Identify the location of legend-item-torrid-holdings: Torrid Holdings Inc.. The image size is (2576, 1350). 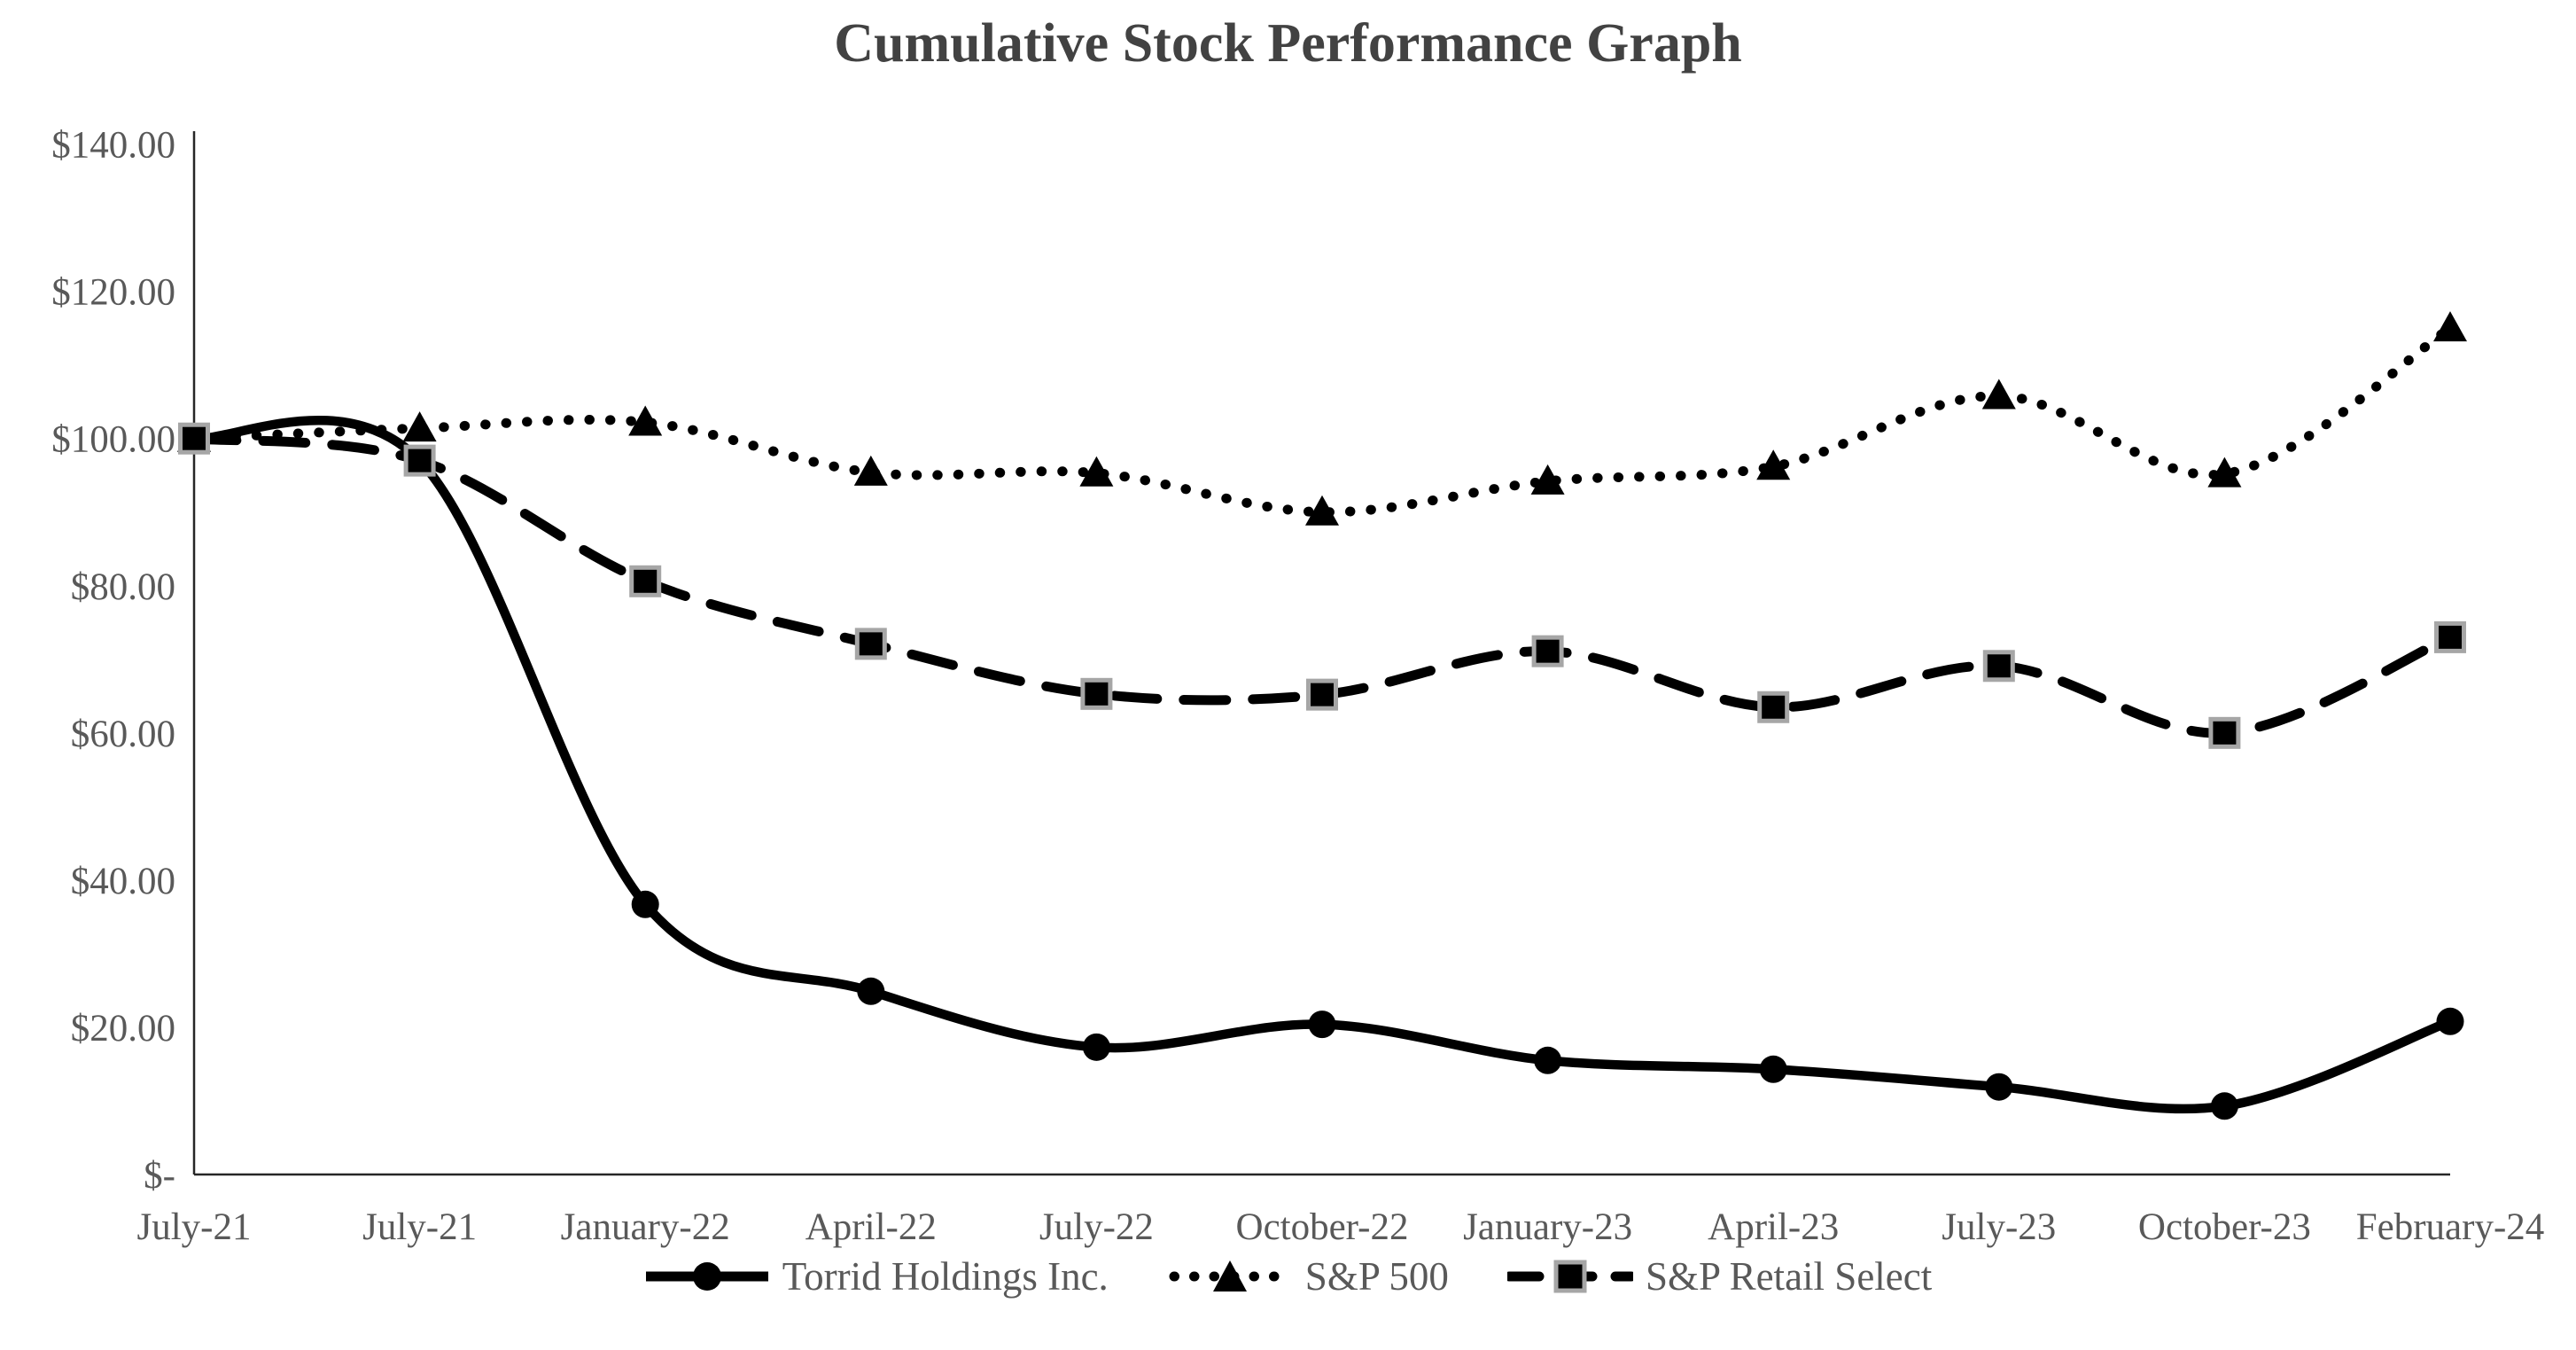
(877, 1276).